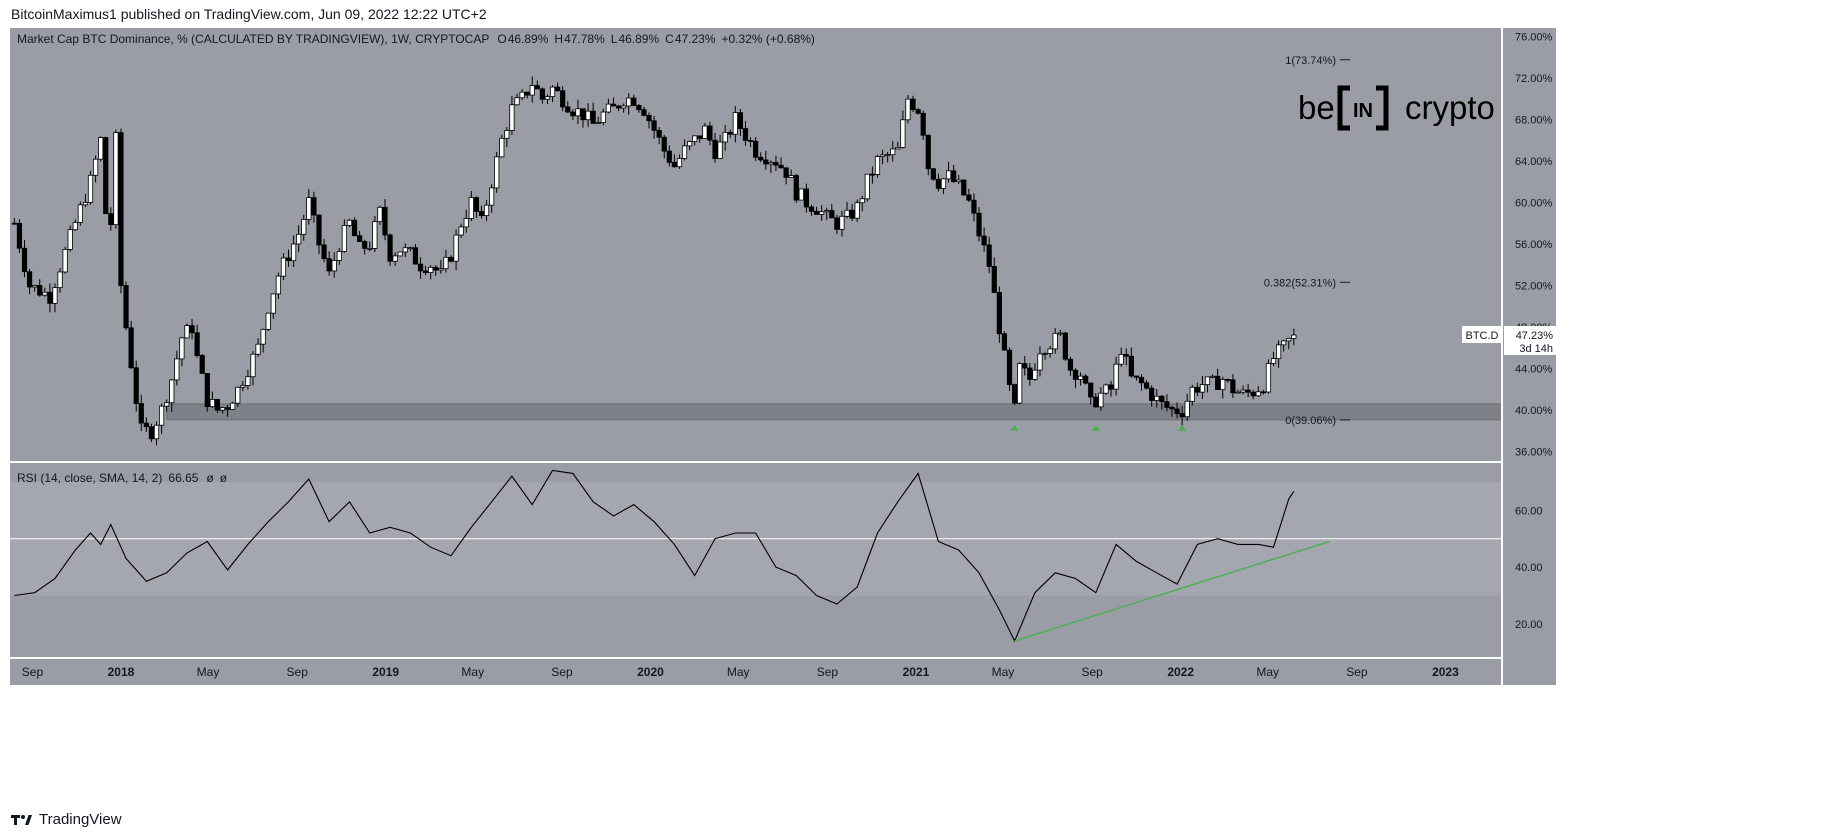 This screenshot has height=836, width=1824. Describe the element at coordinates (1534, 37) in the screenshot. I see `price-axis-label: 76.00%` at that location.